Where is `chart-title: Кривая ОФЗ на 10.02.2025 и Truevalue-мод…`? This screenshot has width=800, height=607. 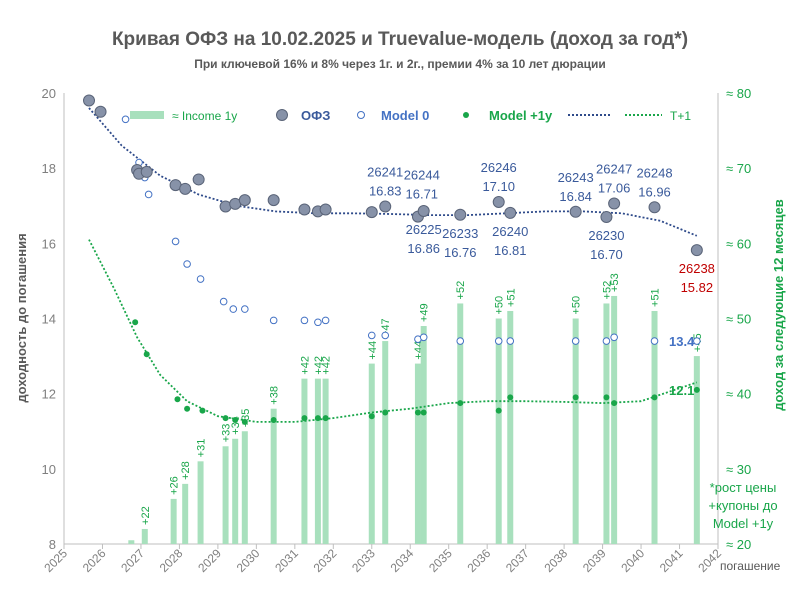
chart-title: Кривая ОФЗ на 10.02.2025 и Truevalue-мод… is located at coordinates (400, 39).